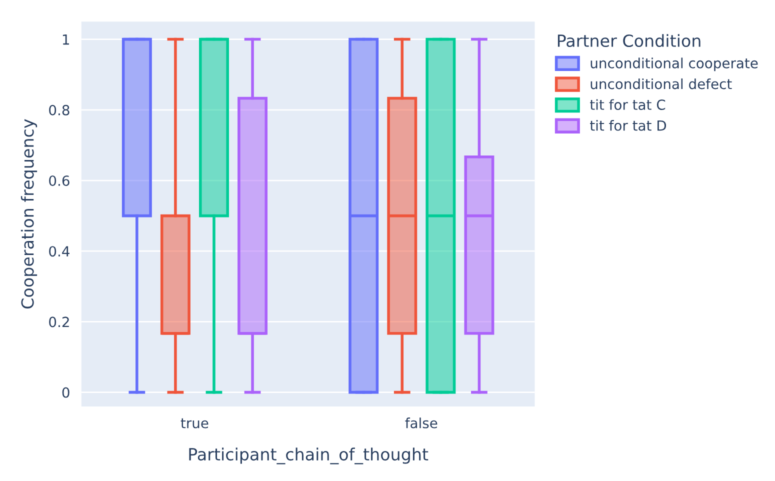 This screenshot has width=775, height=481. What do you see at coordinates (674, 65) in the screenshot?
I see `legend-label: unconditional cooperate` at bounding box center [674, 65].